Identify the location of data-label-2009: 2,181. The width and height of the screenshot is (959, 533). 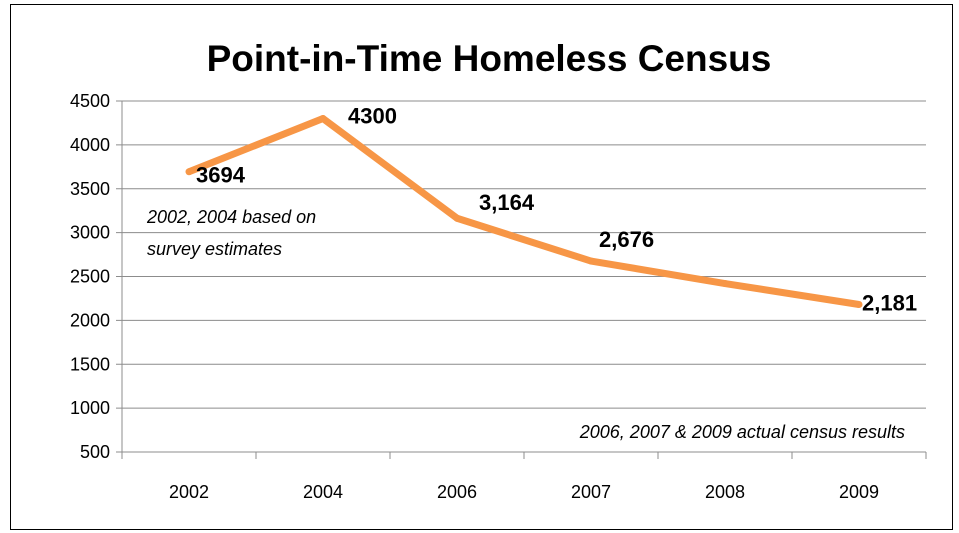
(889, 302).